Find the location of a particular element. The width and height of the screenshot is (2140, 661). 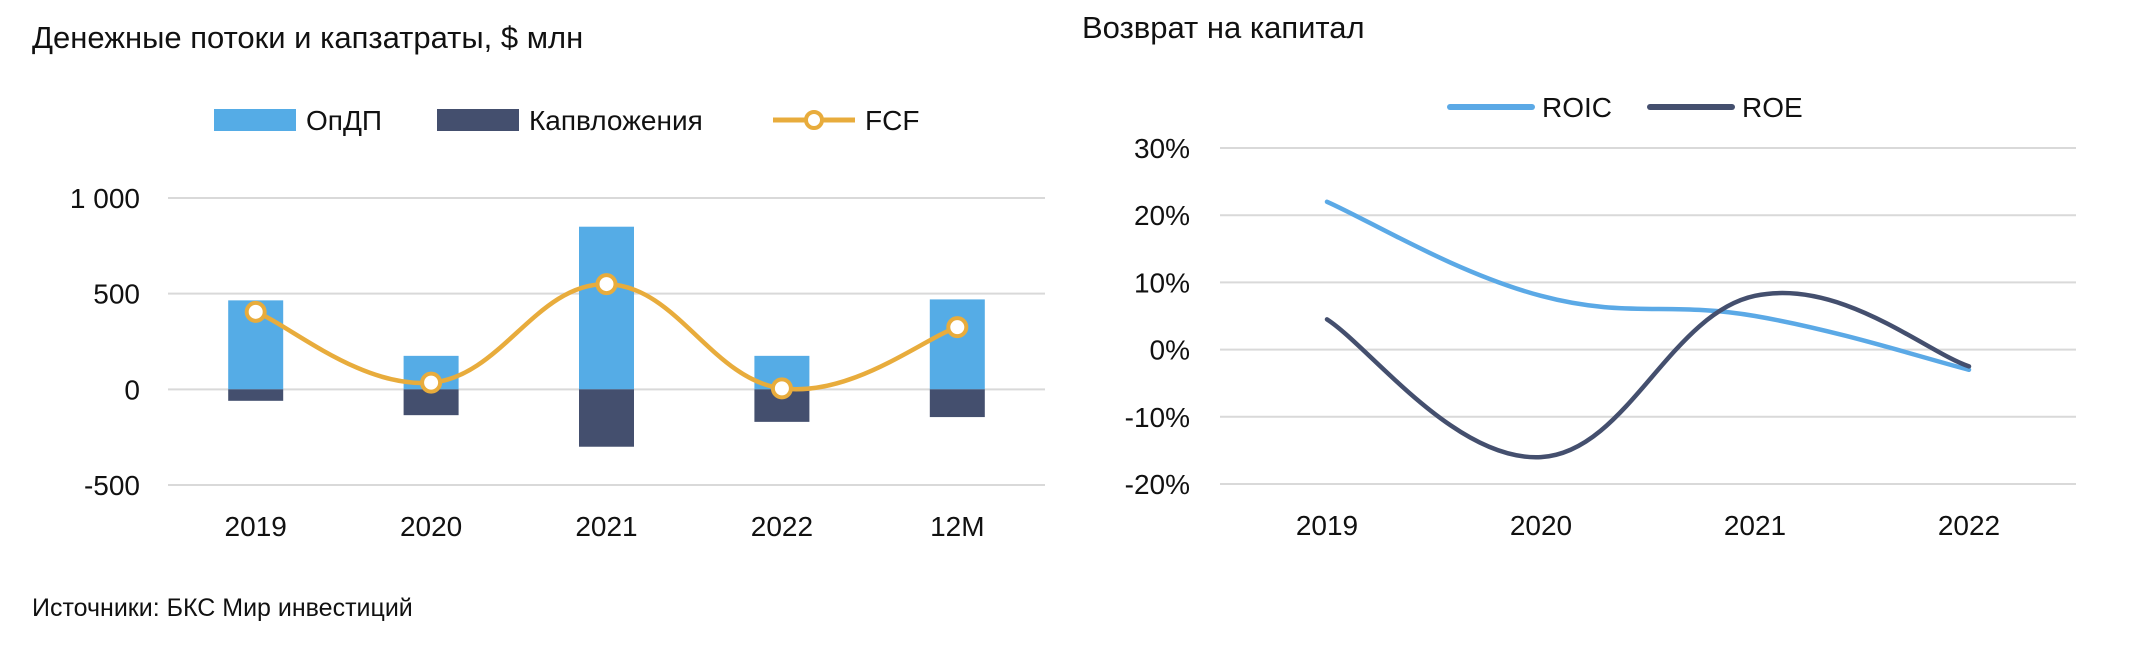

cashflow-legend: ОпДП Капвложения FCF is located at coordinates (566, 120).